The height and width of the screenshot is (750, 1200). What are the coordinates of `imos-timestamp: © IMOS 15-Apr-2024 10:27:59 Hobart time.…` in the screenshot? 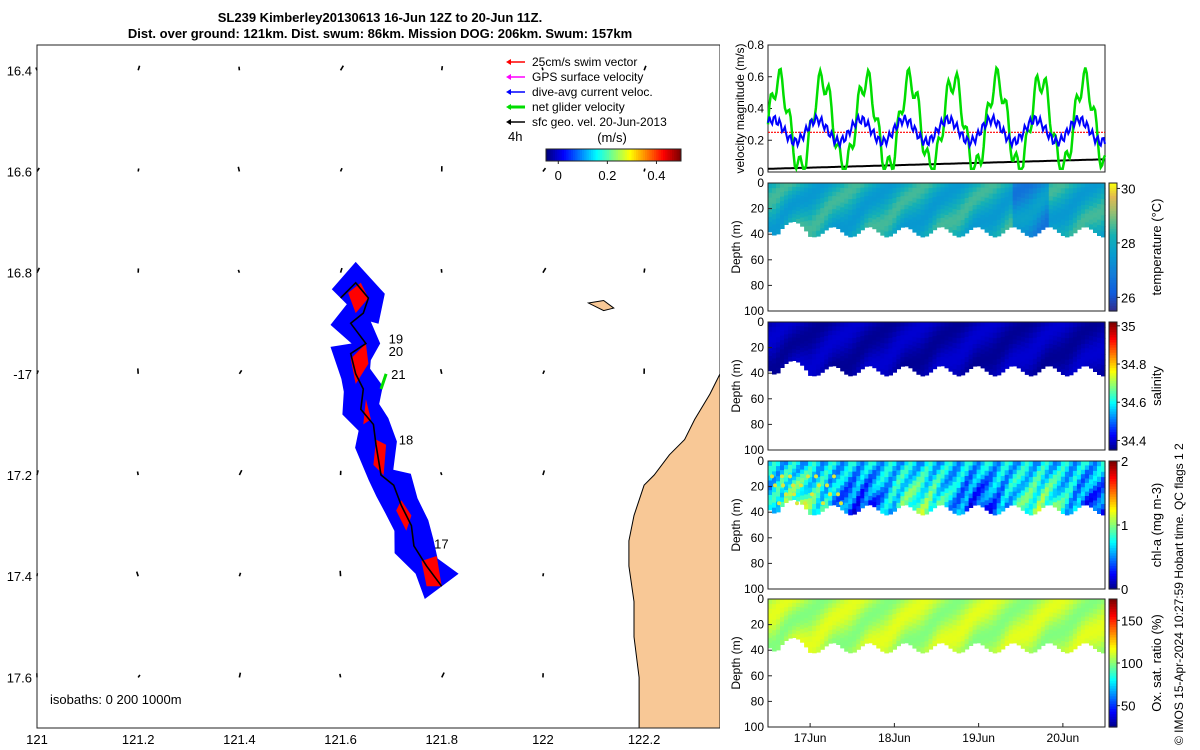 It's located at (1179, 594).